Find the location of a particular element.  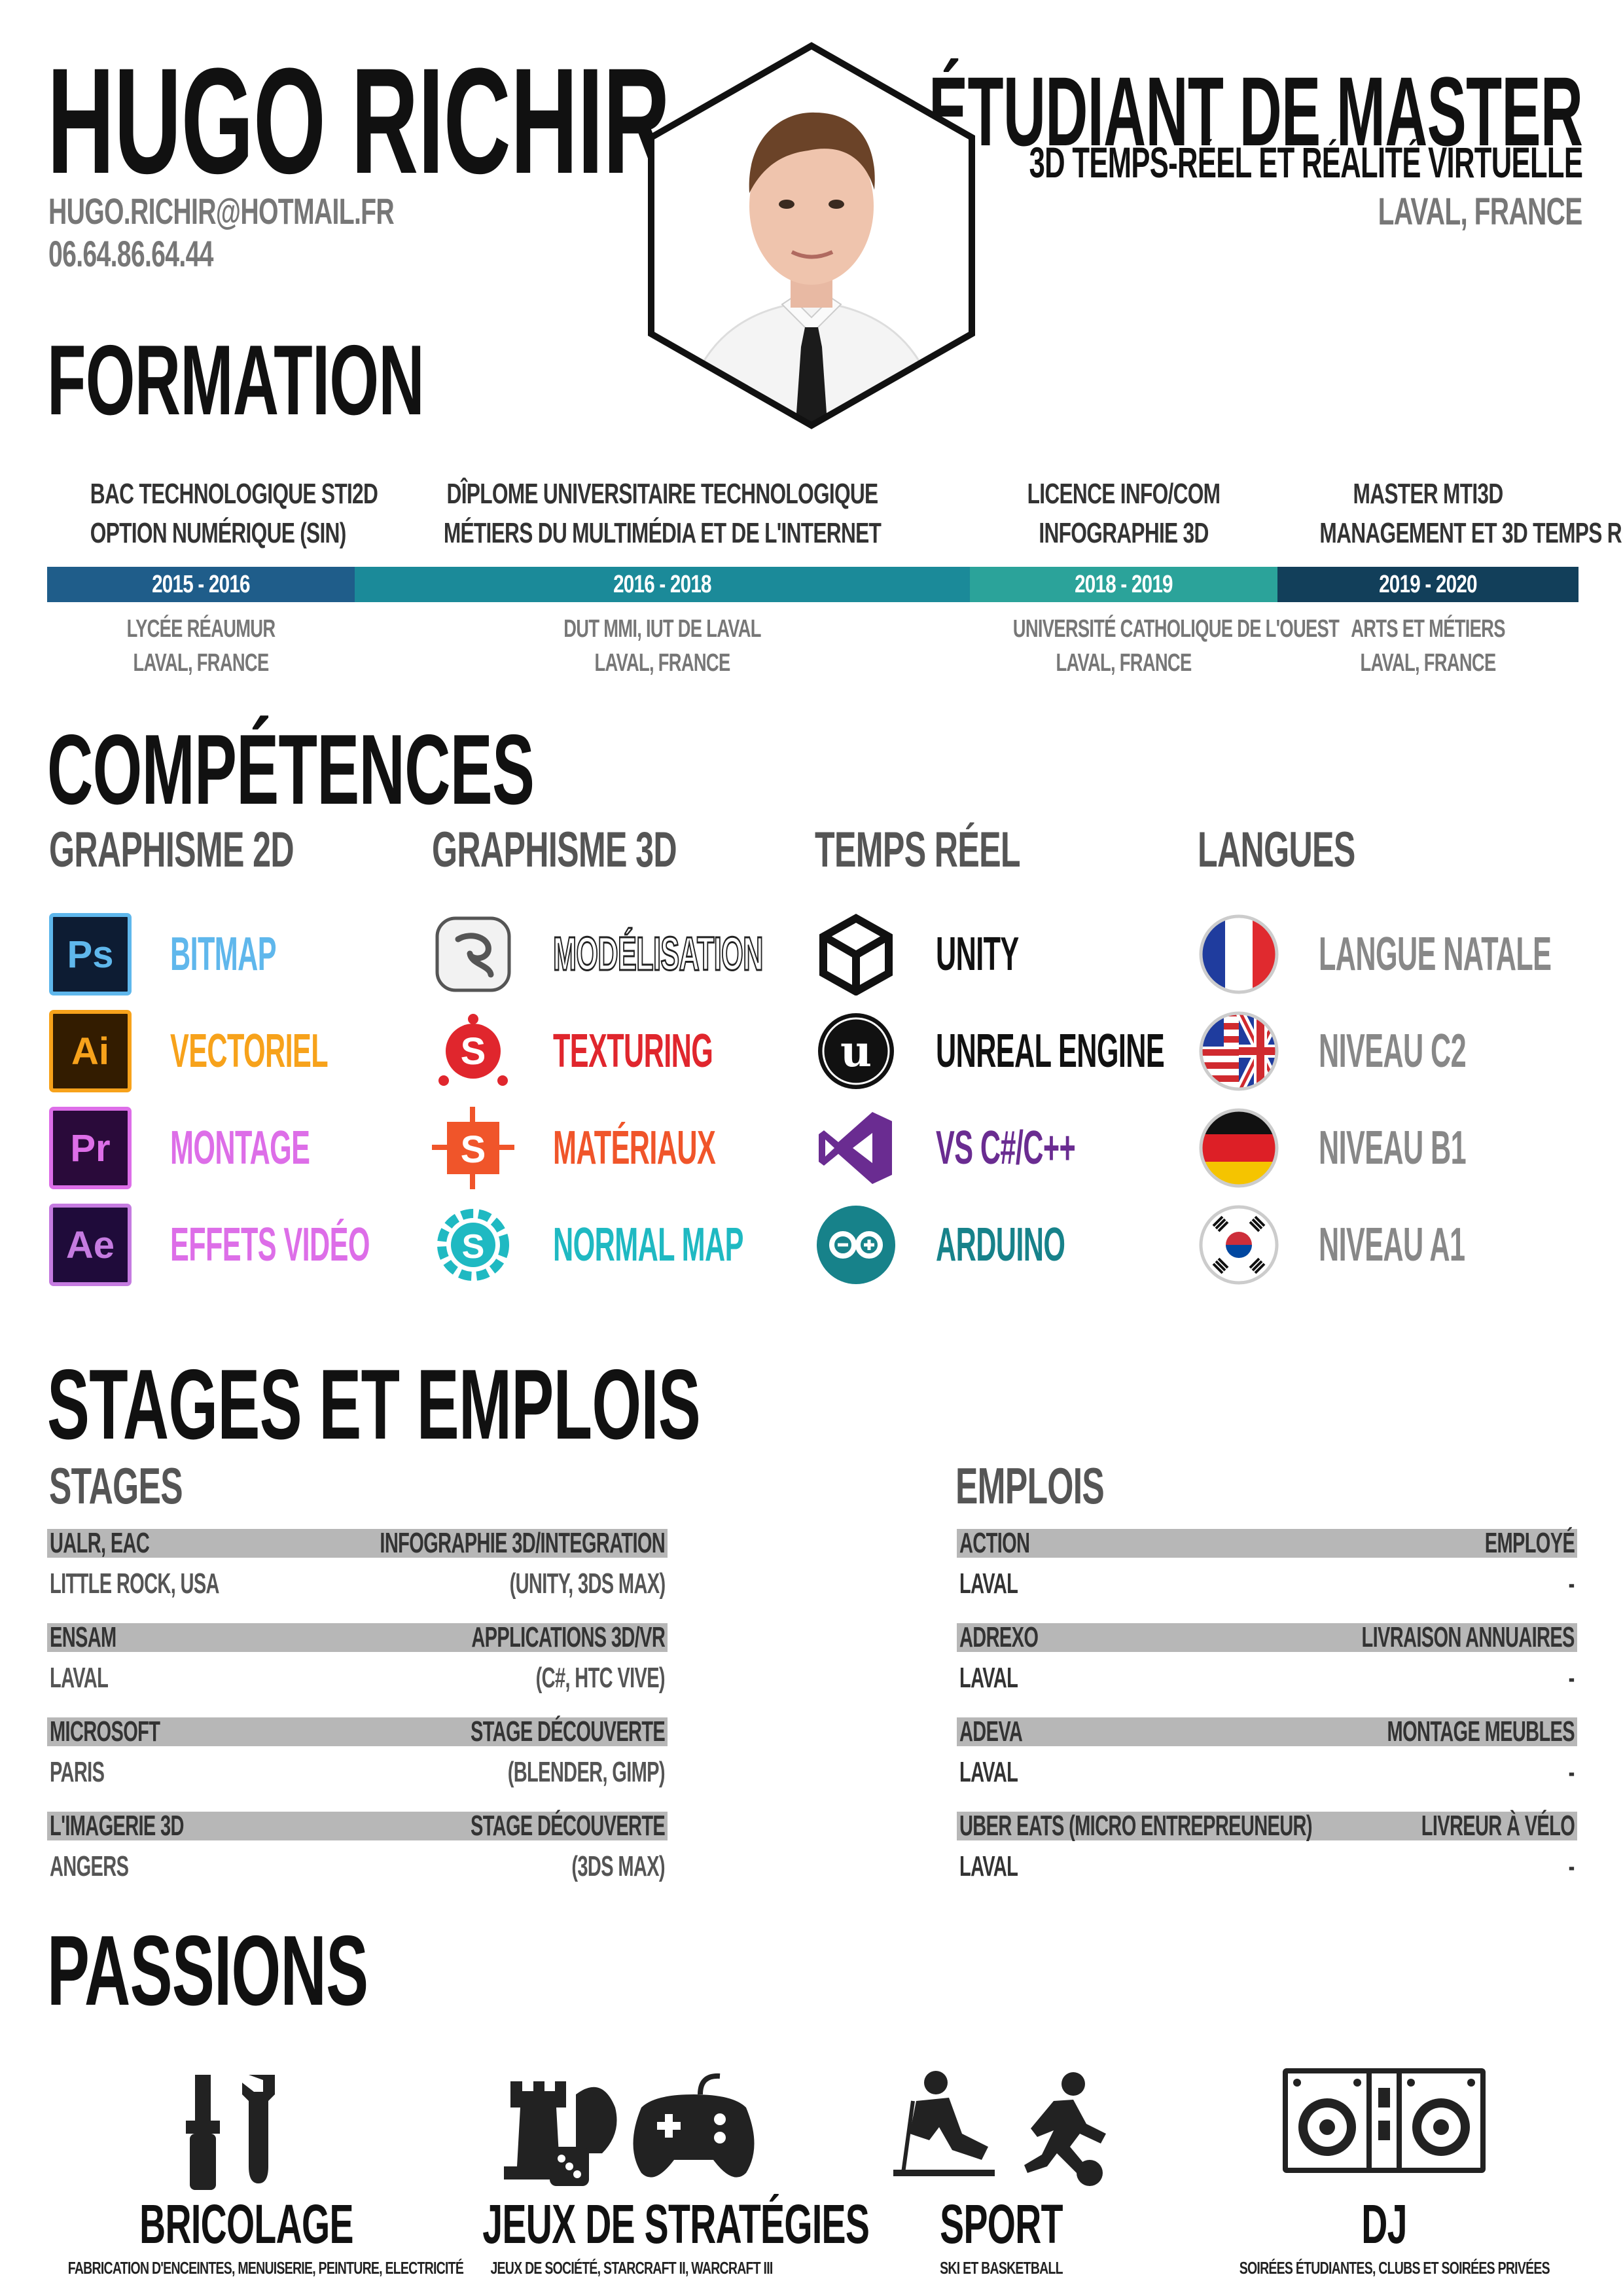

skill-row: Ae is located at coordinates (90, 1246).